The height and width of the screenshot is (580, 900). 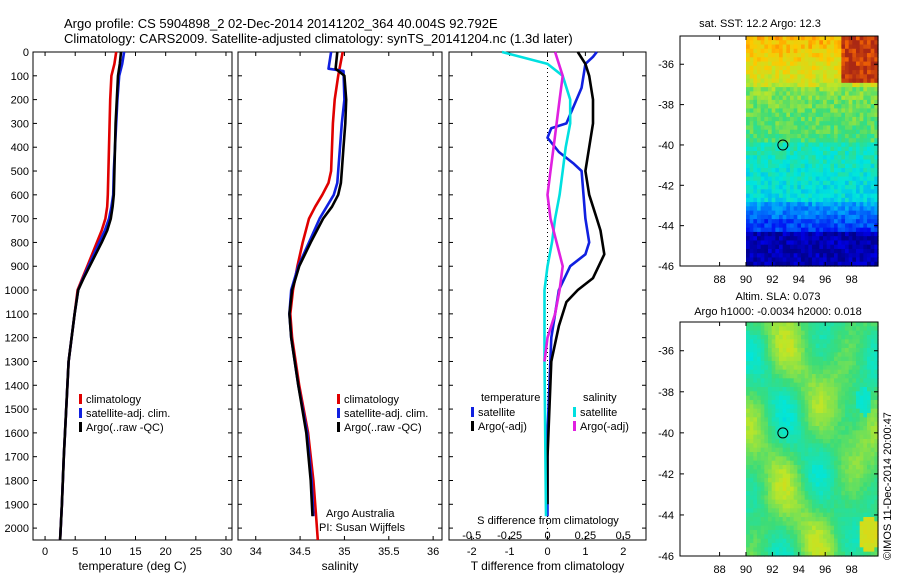 What do you see at coordinates (509, 536) in the screenshot?
I see `s-tick-label: -0.25` at bounding box center [509, 536].